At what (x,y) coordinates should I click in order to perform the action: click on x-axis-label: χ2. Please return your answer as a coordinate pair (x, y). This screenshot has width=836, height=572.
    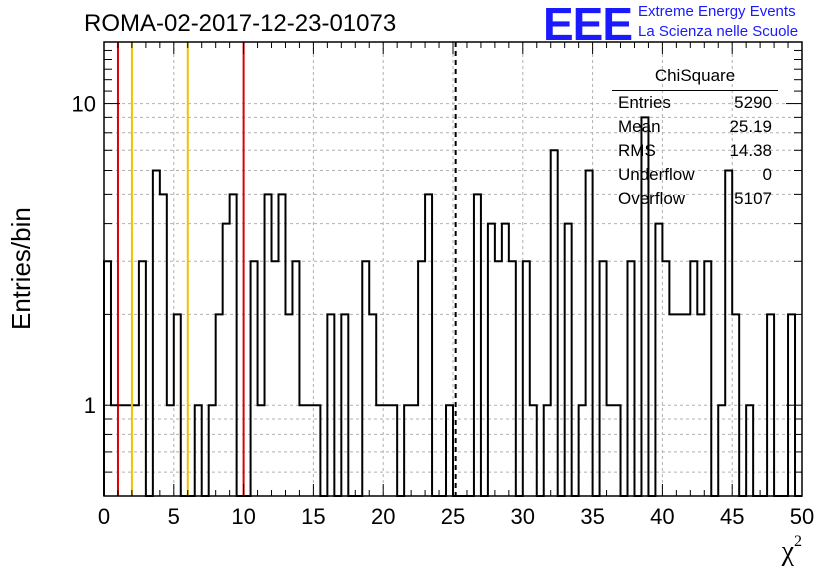
    Looking at the image, I should click on (791, 549).